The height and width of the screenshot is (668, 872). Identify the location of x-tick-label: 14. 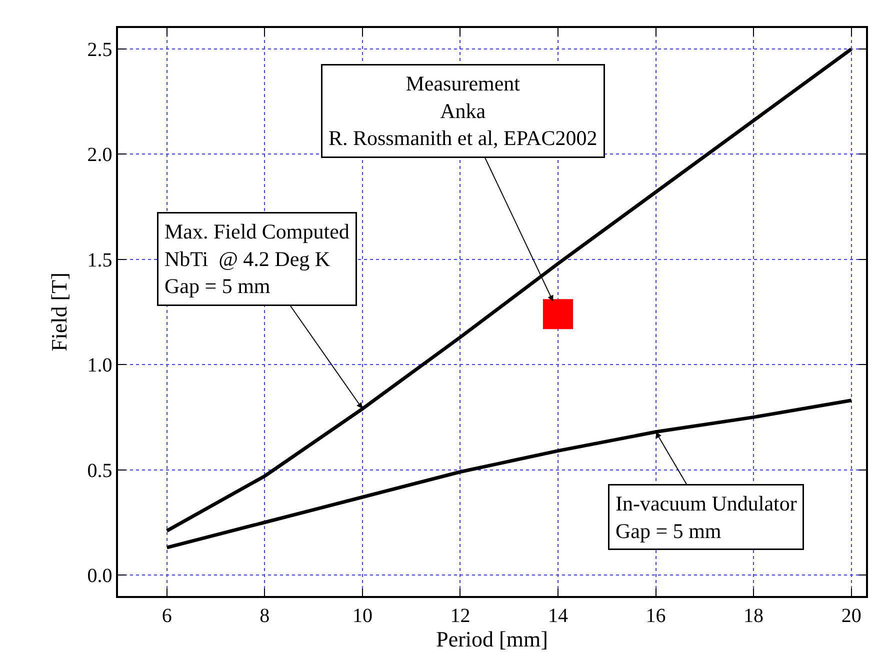
(558, 615).